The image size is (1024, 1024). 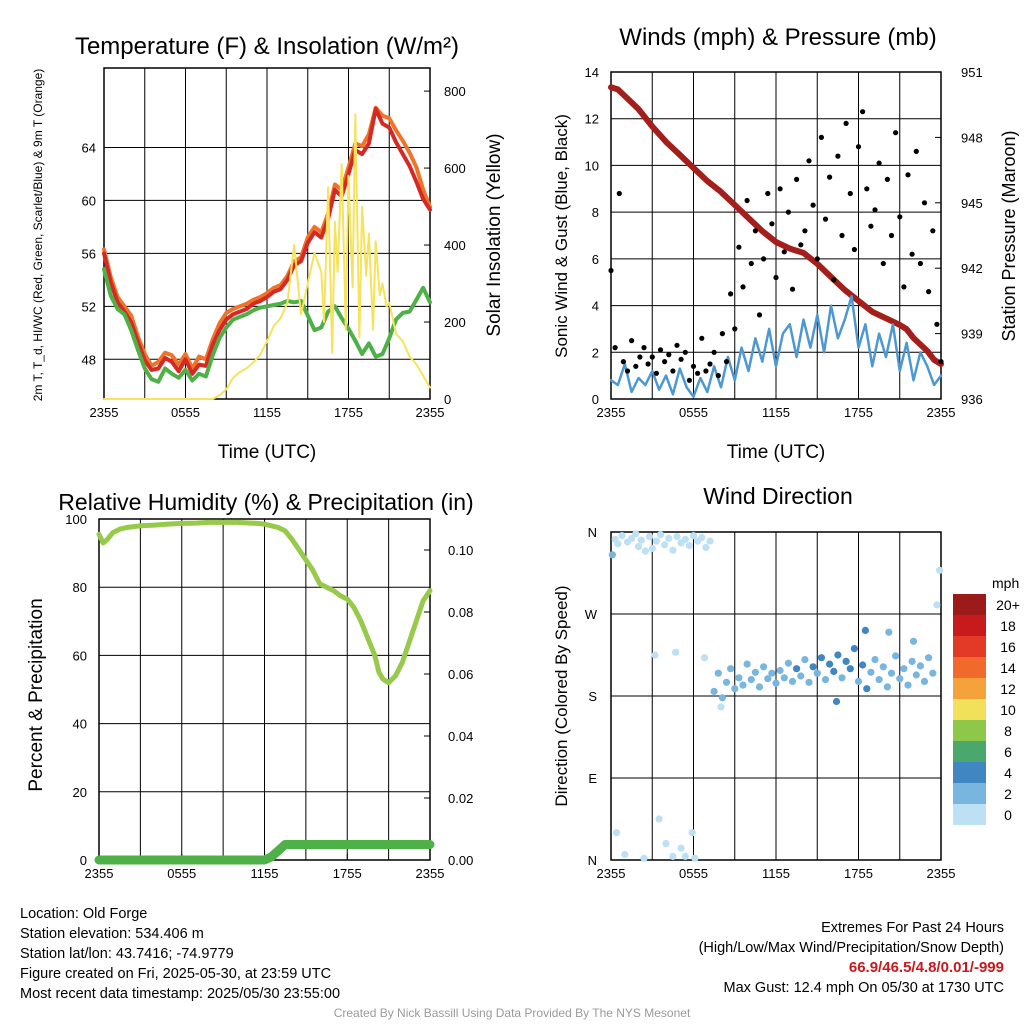 What do you see at coordinates (858, 873) in the screenshot?
I see `dir-xtick-label: 1755` at bounding box center [858, 873].